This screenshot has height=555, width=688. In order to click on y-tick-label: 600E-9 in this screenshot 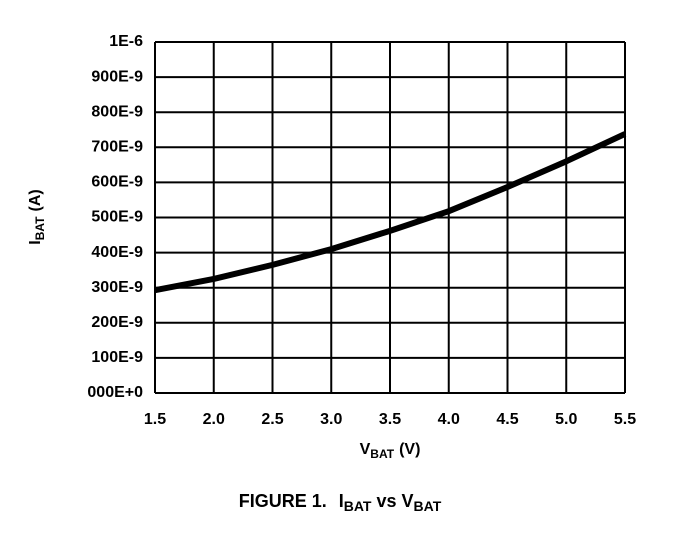, I will do `click(117, 182)`.